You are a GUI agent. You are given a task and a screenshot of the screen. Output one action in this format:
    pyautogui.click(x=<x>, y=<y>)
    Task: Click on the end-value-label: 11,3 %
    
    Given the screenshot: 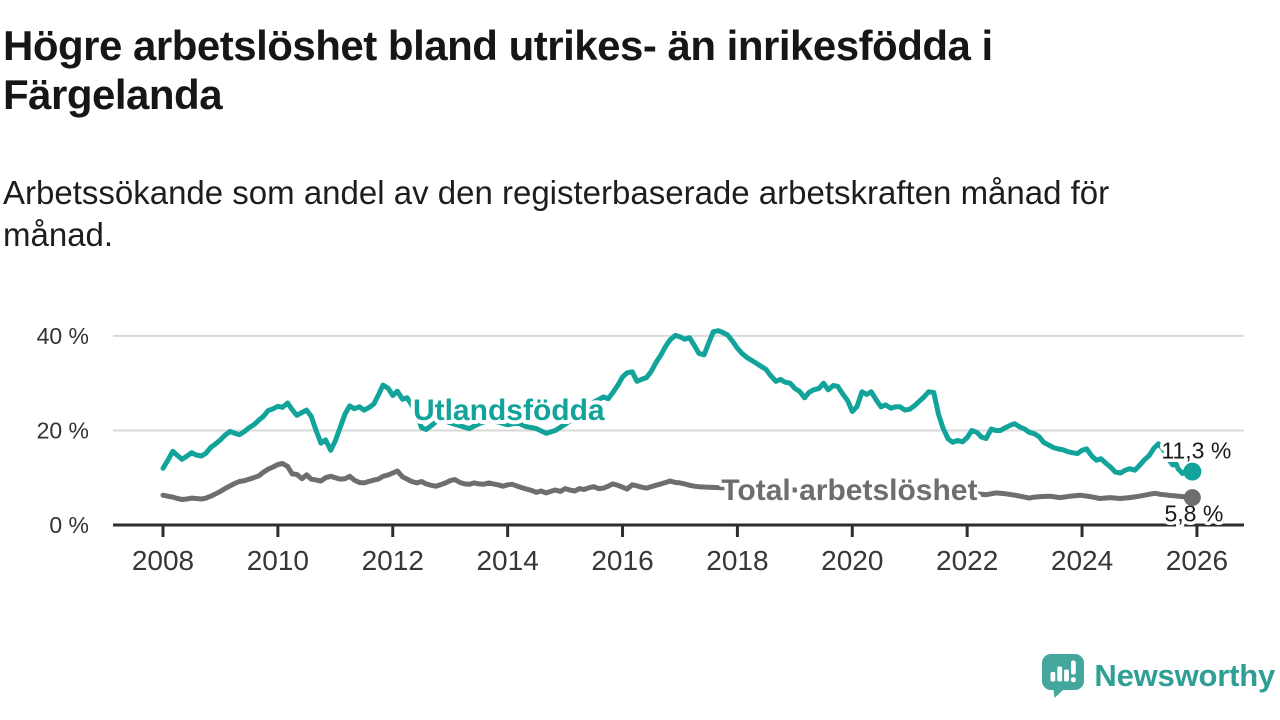 What is the action you would take?
    pyautogui.click(x=1196, y=451)
    